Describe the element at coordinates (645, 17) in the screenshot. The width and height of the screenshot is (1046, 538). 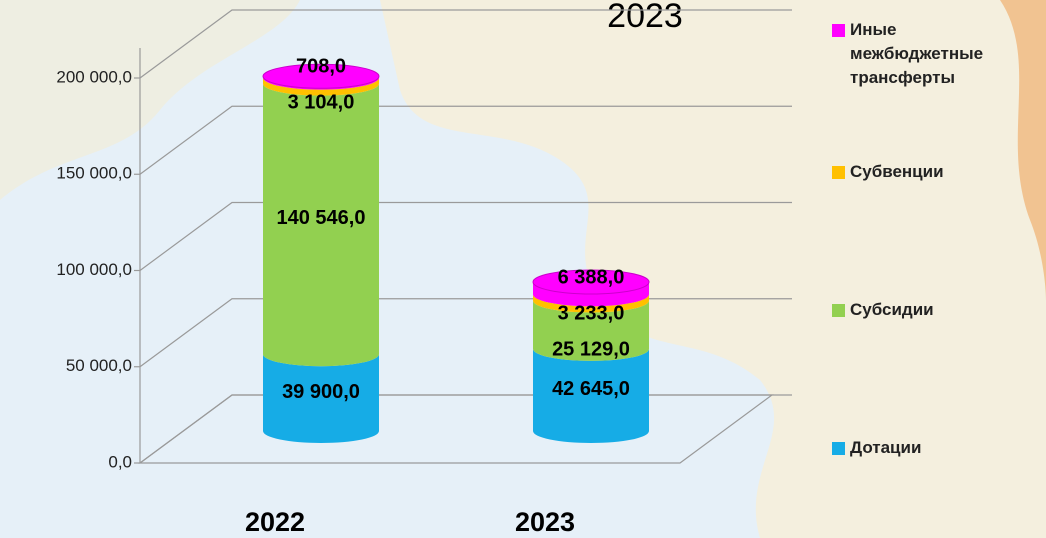
I see `chart-title: 2023` at that location.